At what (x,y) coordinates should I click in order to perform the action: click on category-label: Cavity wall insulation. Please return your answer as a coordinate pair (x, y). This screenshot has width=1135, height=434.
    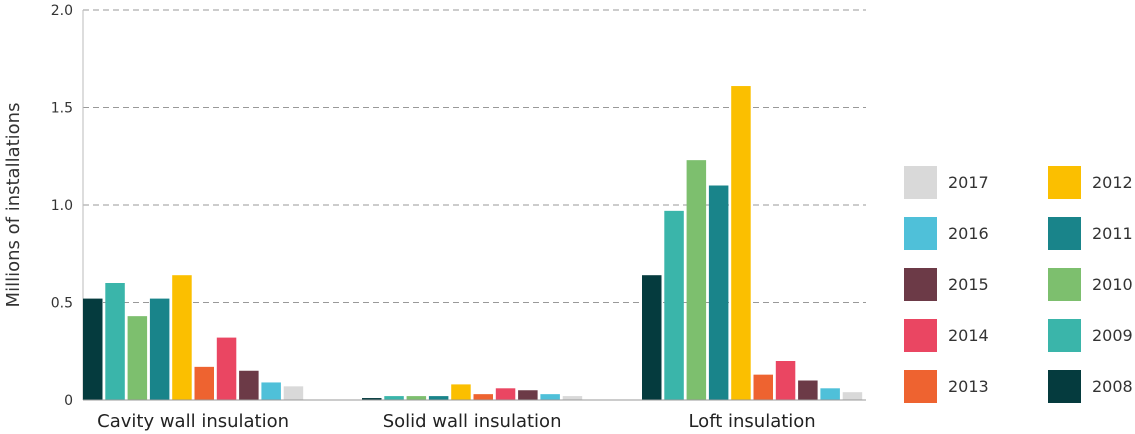
    Looking at the image, I should click on (193, 421).